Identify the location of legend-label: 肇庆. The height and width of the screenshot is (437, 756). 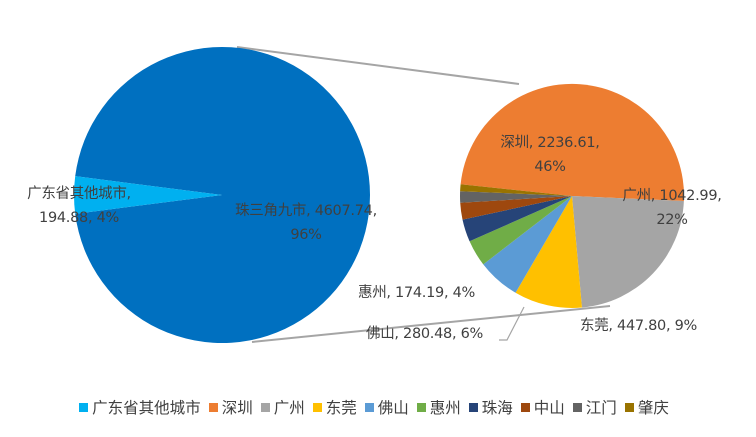
(653, 408).